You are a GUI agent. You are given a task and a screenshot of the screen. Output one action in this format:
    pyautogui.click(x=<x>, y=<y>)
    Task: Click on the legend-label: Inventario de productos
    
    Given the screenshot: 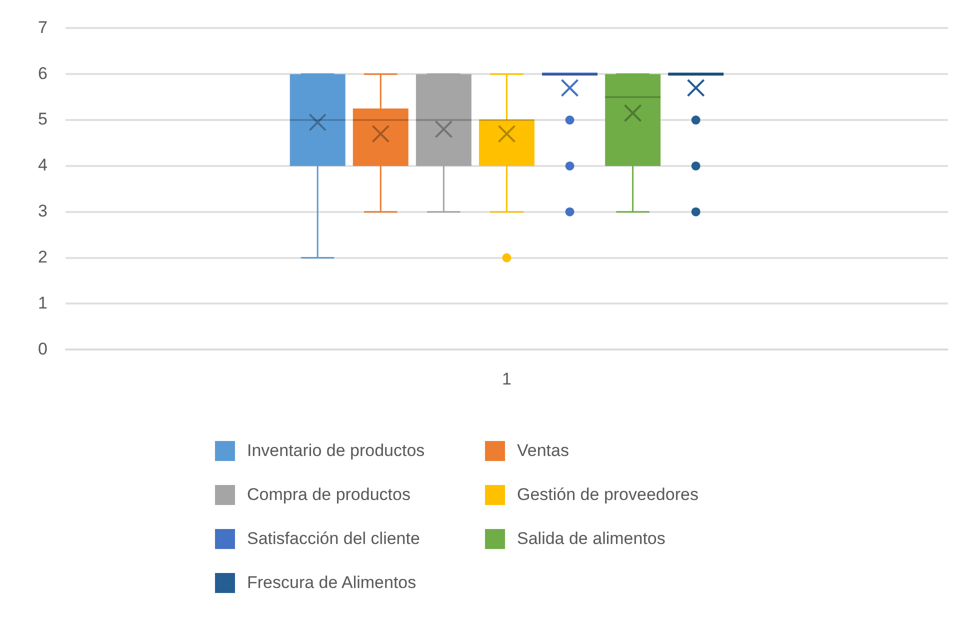 What is the action you would take?
    pyautogui.click(x=336, y=451)
    